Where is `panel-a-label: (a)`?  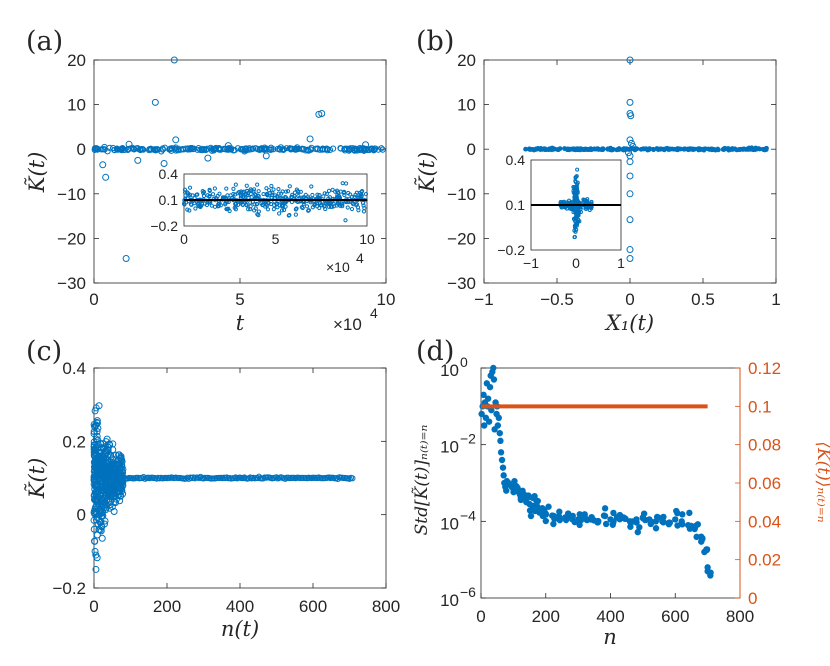 panel-a-label: (a) is located at coordinates (44, 41).